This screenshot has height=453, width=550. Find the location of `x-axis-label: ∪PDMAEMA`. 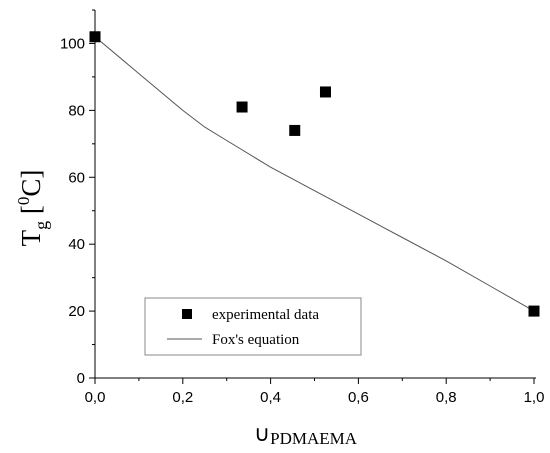

x-axis-label: ∪PDMAEMA is located at coordinates (306, 434).